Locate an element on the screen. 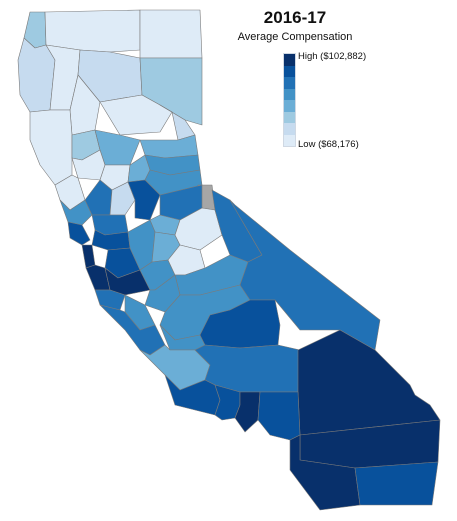  county-san-francisco is located at coordinates (88, 256).